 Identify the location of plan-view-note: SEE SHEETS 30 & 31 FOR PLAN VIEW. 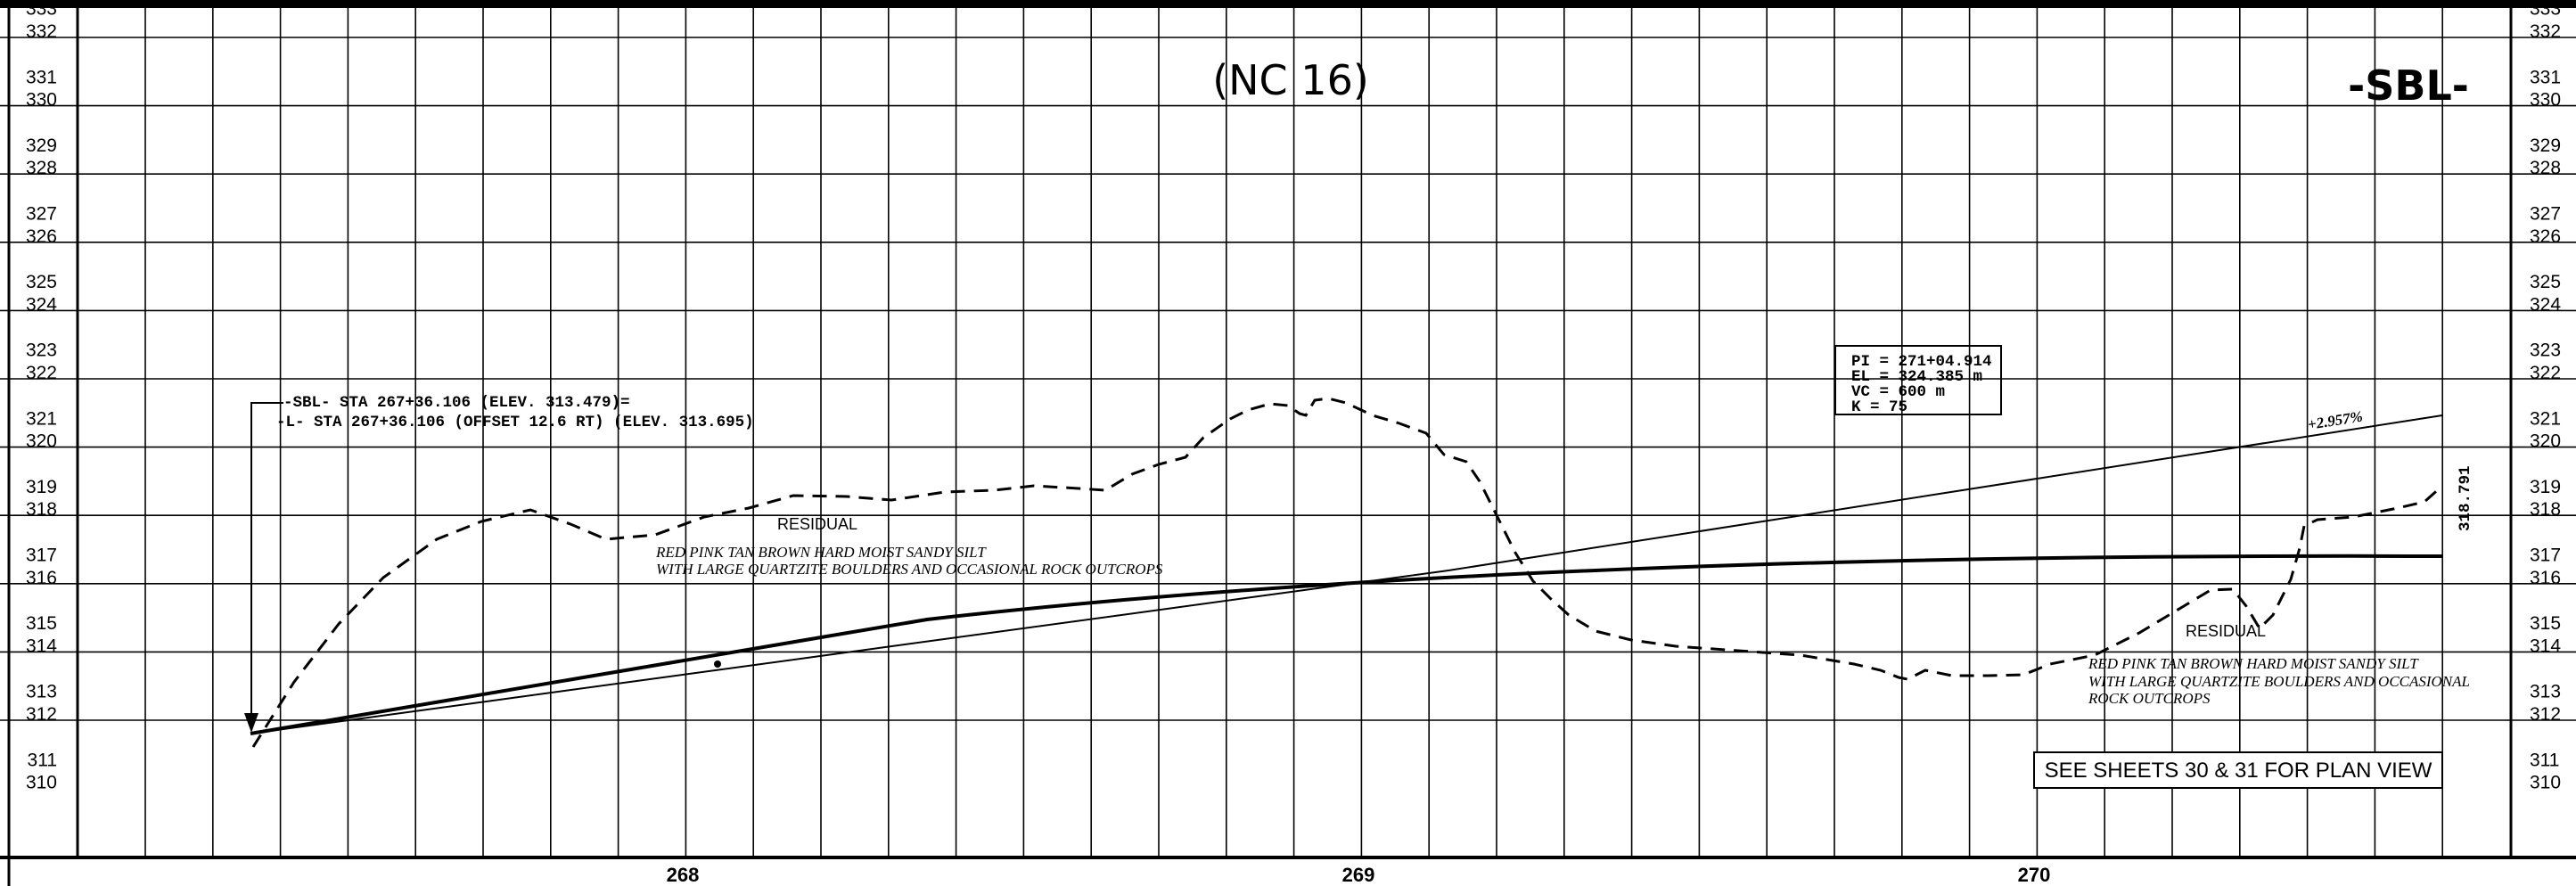
(2239, 771).